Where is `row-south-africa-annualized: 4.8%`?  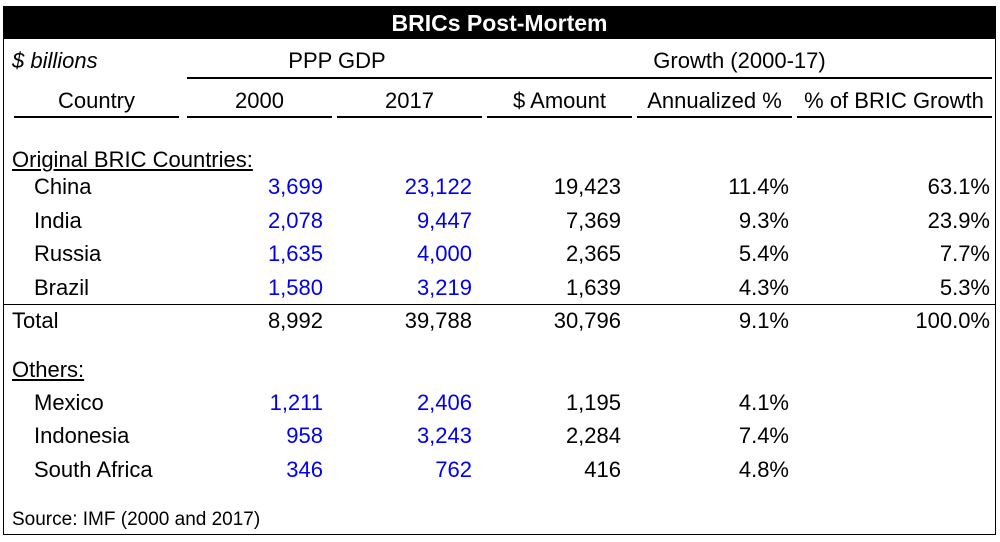 row-south-africa-annualized: 4.8% is located at coordinates (763, 469).